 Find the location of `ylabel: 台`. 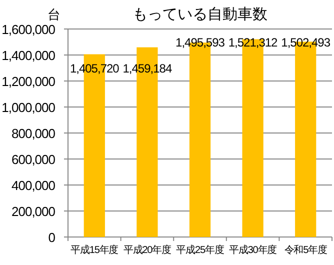

ylabel: 台 is located at coordinates (54, 14).